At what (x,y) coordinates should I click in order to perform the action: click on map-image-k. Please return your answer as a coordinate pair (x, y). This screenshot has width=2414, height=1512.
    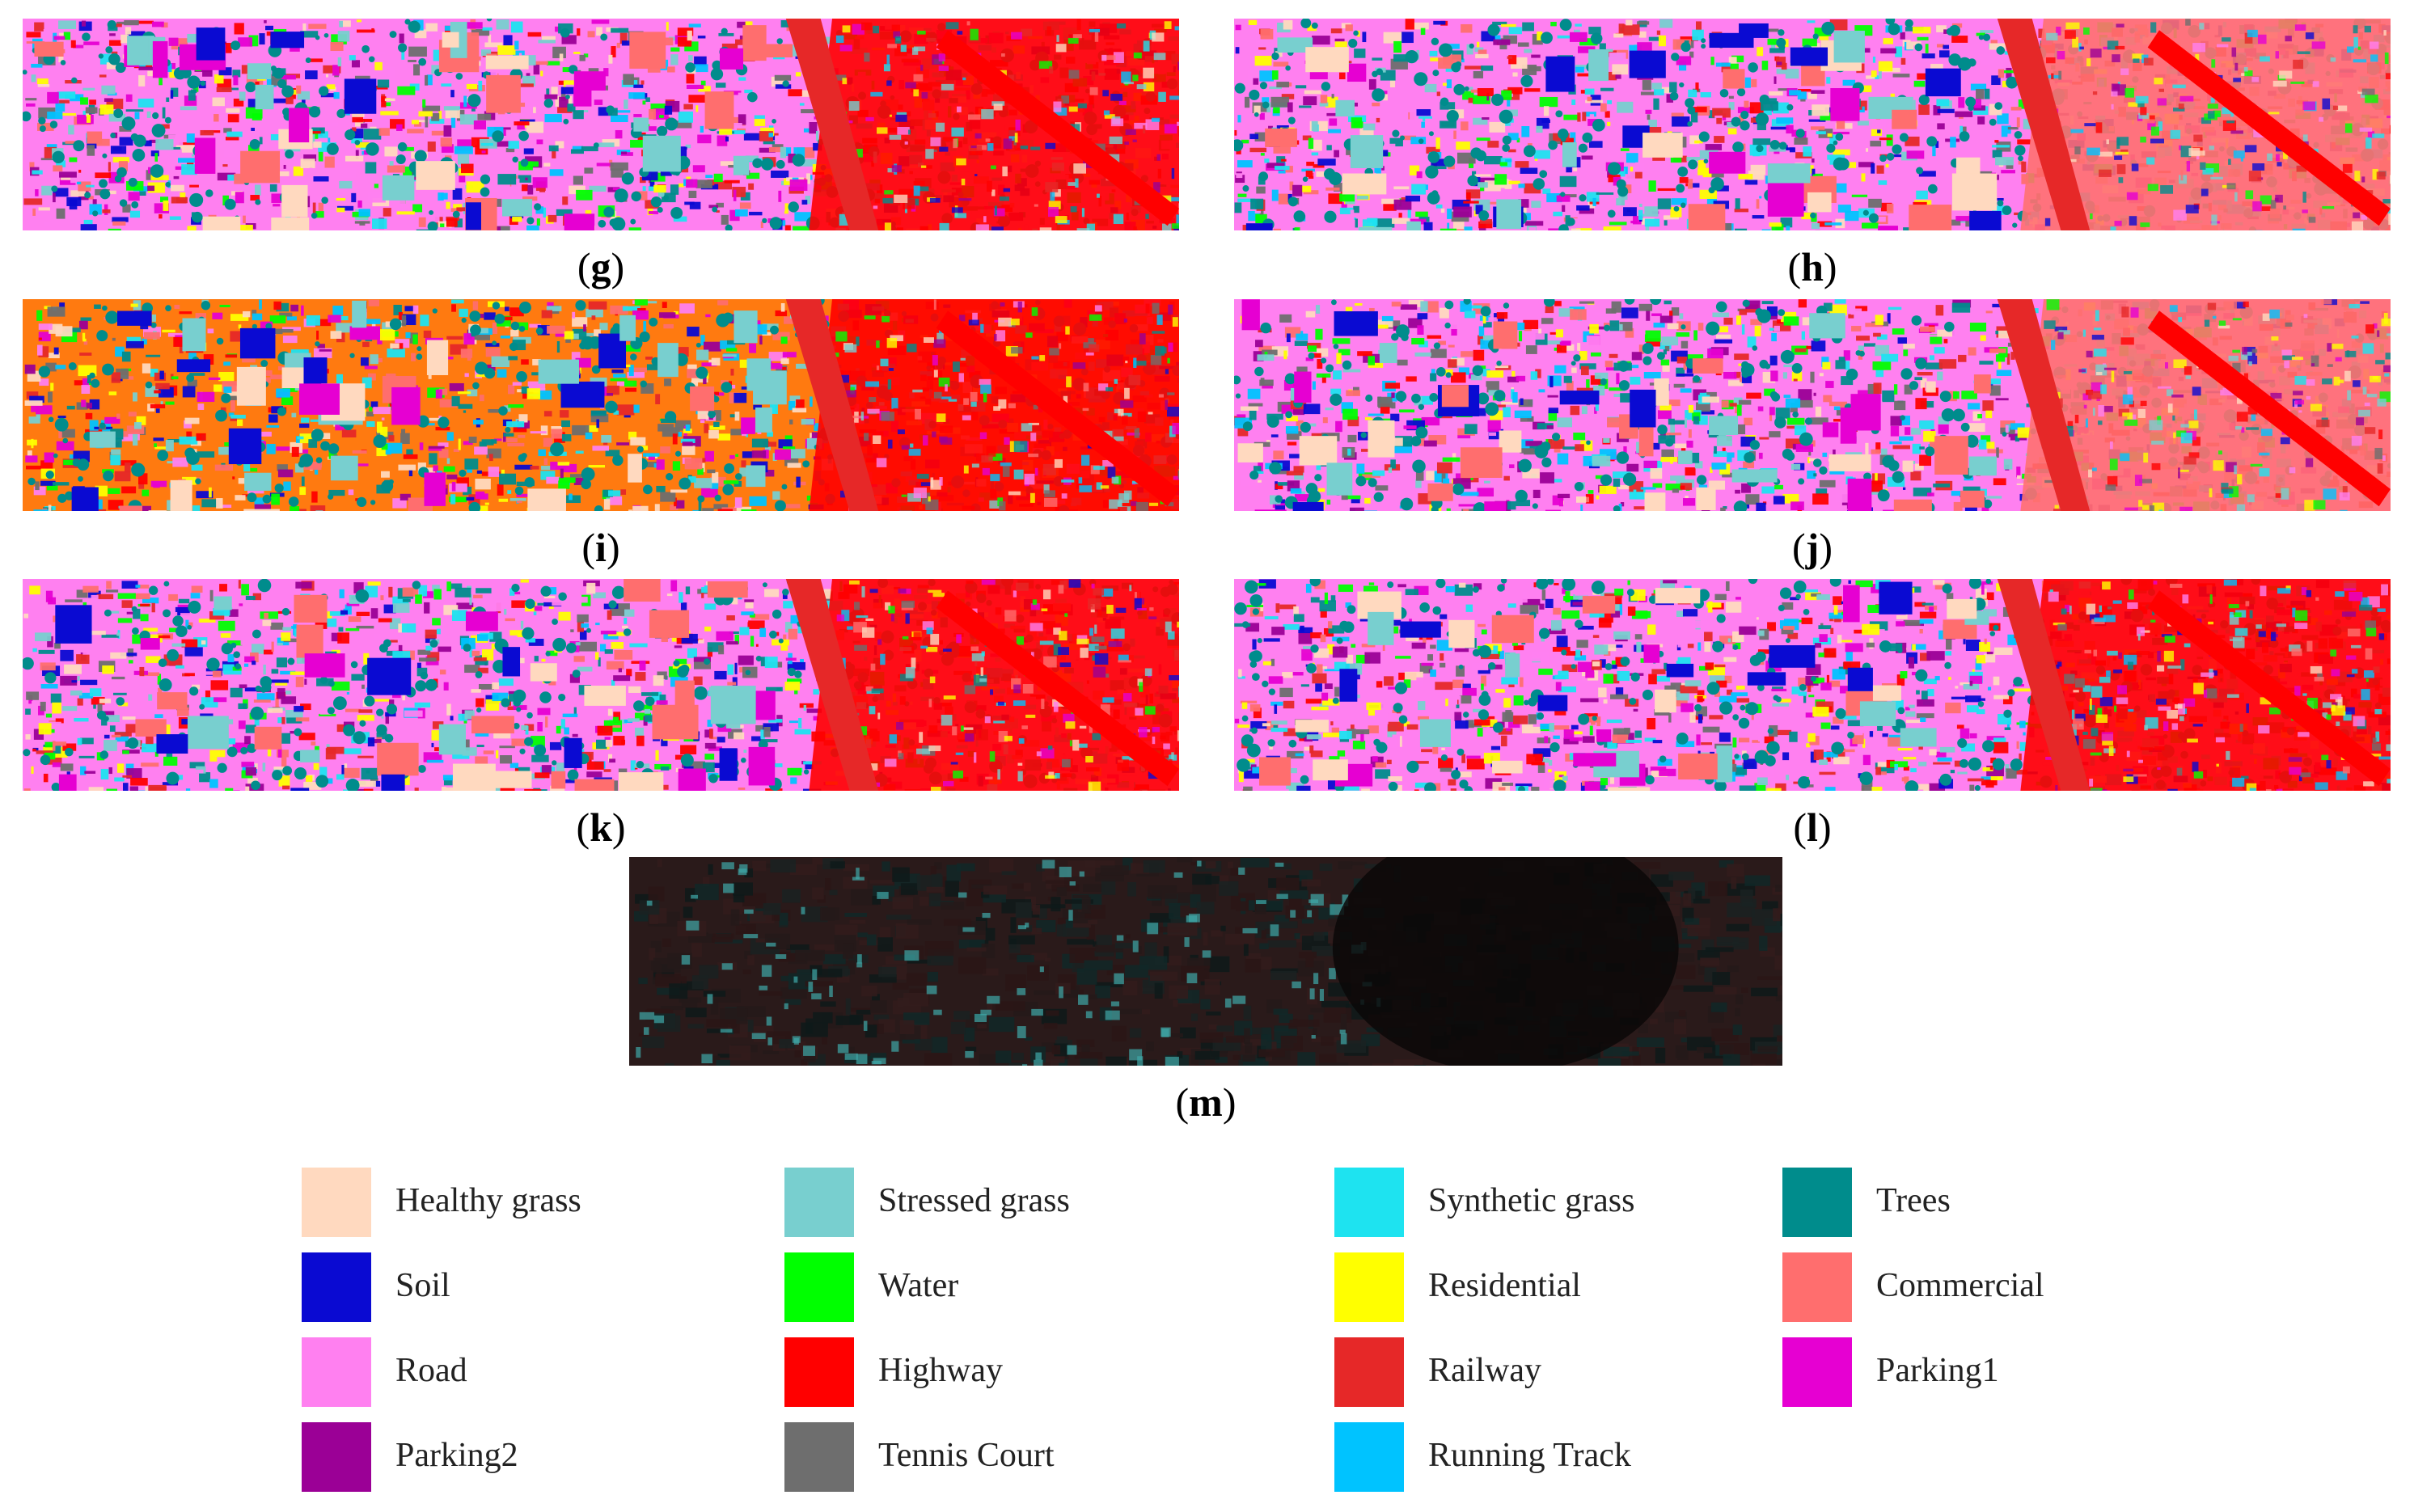
    Looking at the image, I should click on (601, 685).